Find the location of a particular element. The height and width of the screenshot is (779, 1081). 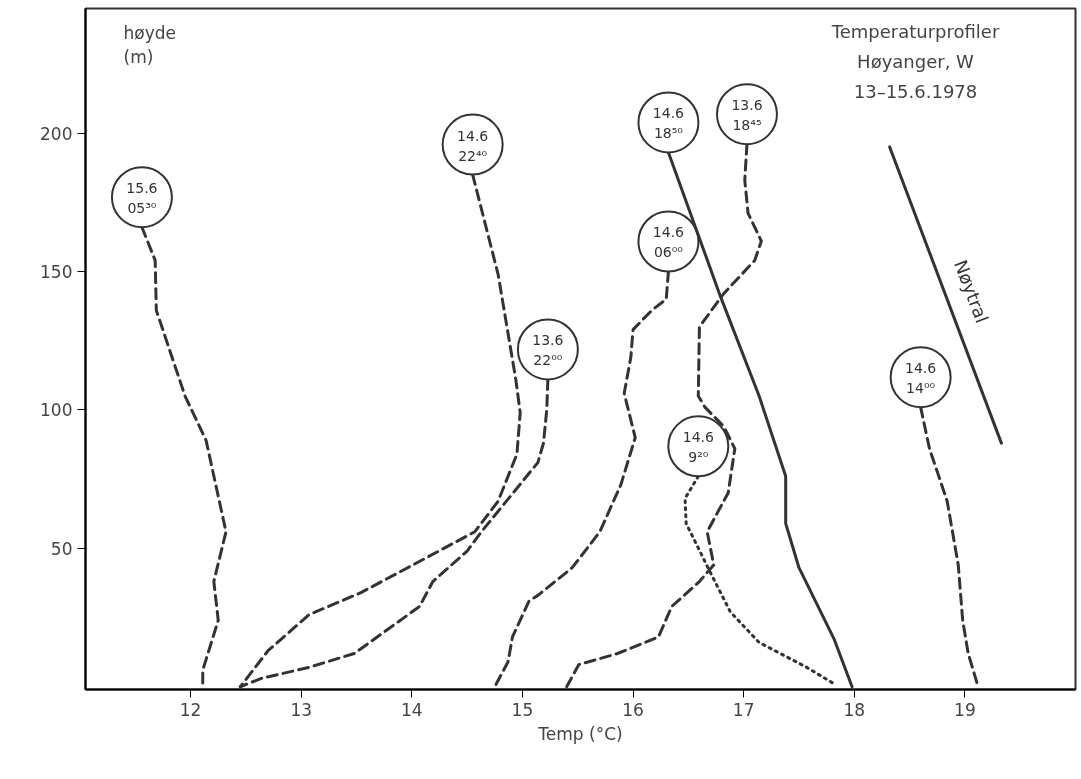

y-axis-title: høyde (m) is located at coordinates (149, 44).